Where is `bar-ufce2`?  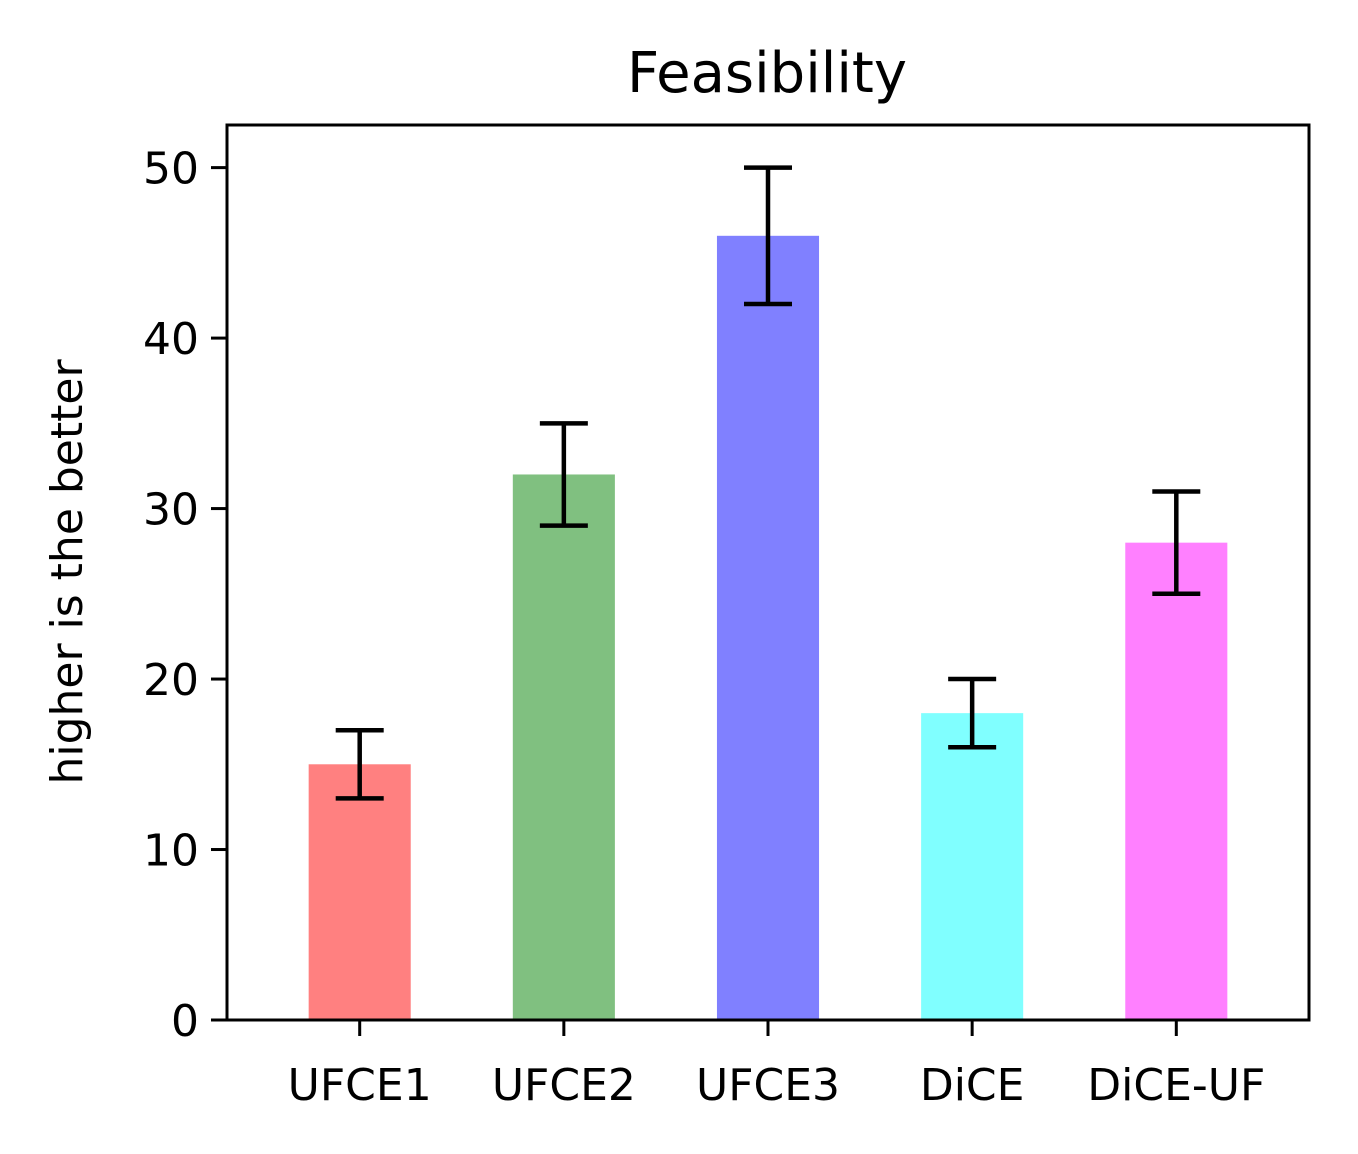 bar-ufce2 is located at coordinates (563, 747).